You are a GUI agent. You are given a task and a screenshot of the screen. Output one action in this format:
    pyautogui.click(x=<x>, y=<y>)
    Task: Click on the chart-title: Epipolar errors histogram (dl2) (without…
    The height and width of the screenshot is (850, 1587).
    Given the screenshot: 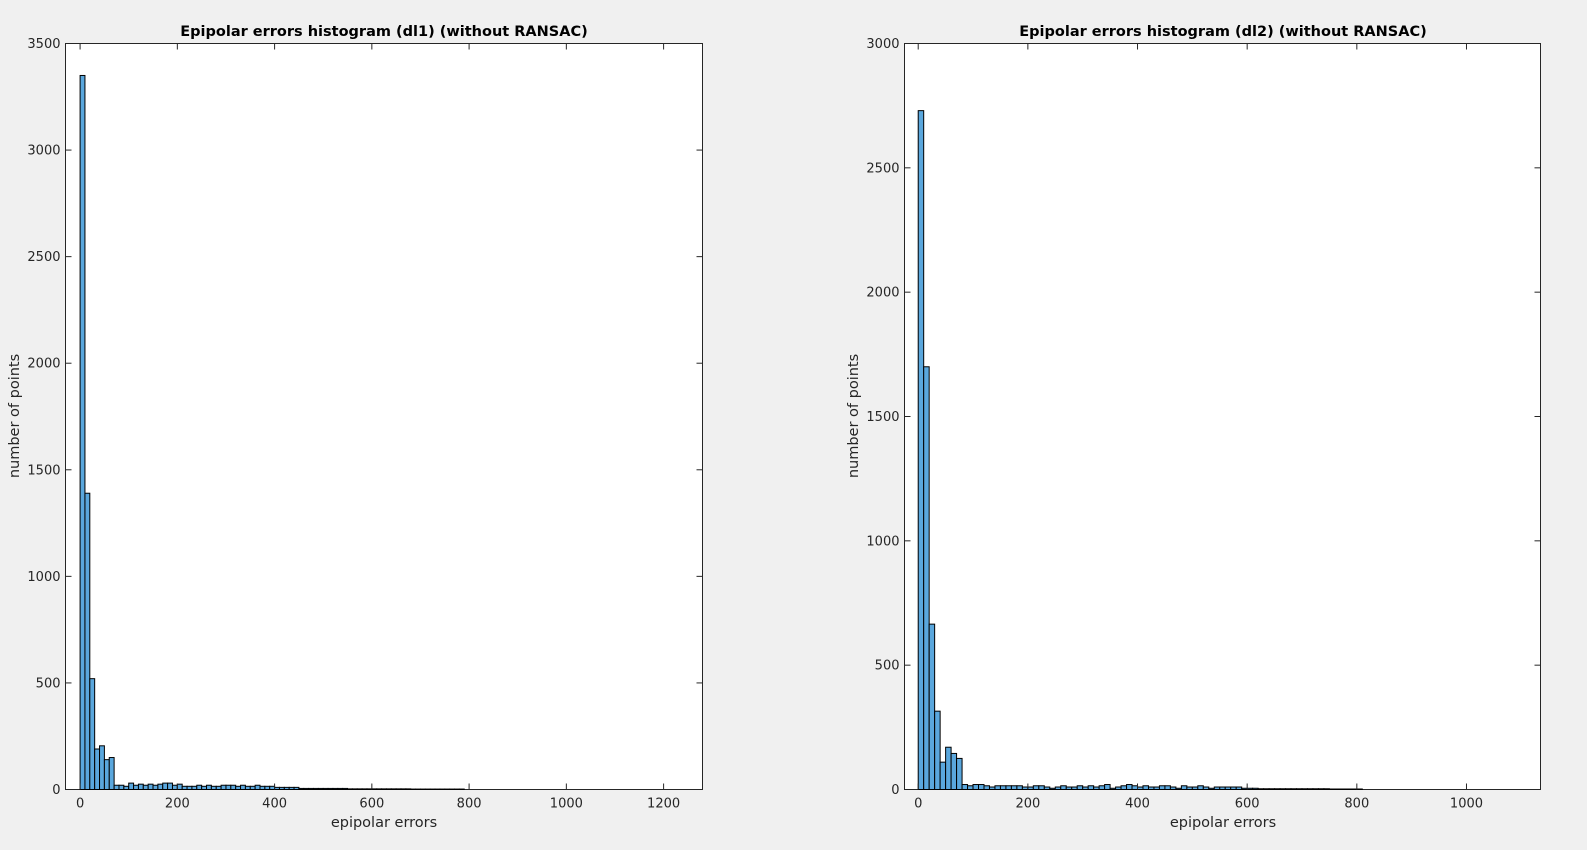 What is the action you would take?
    pyautogui.click(x=1222, y=32)
    